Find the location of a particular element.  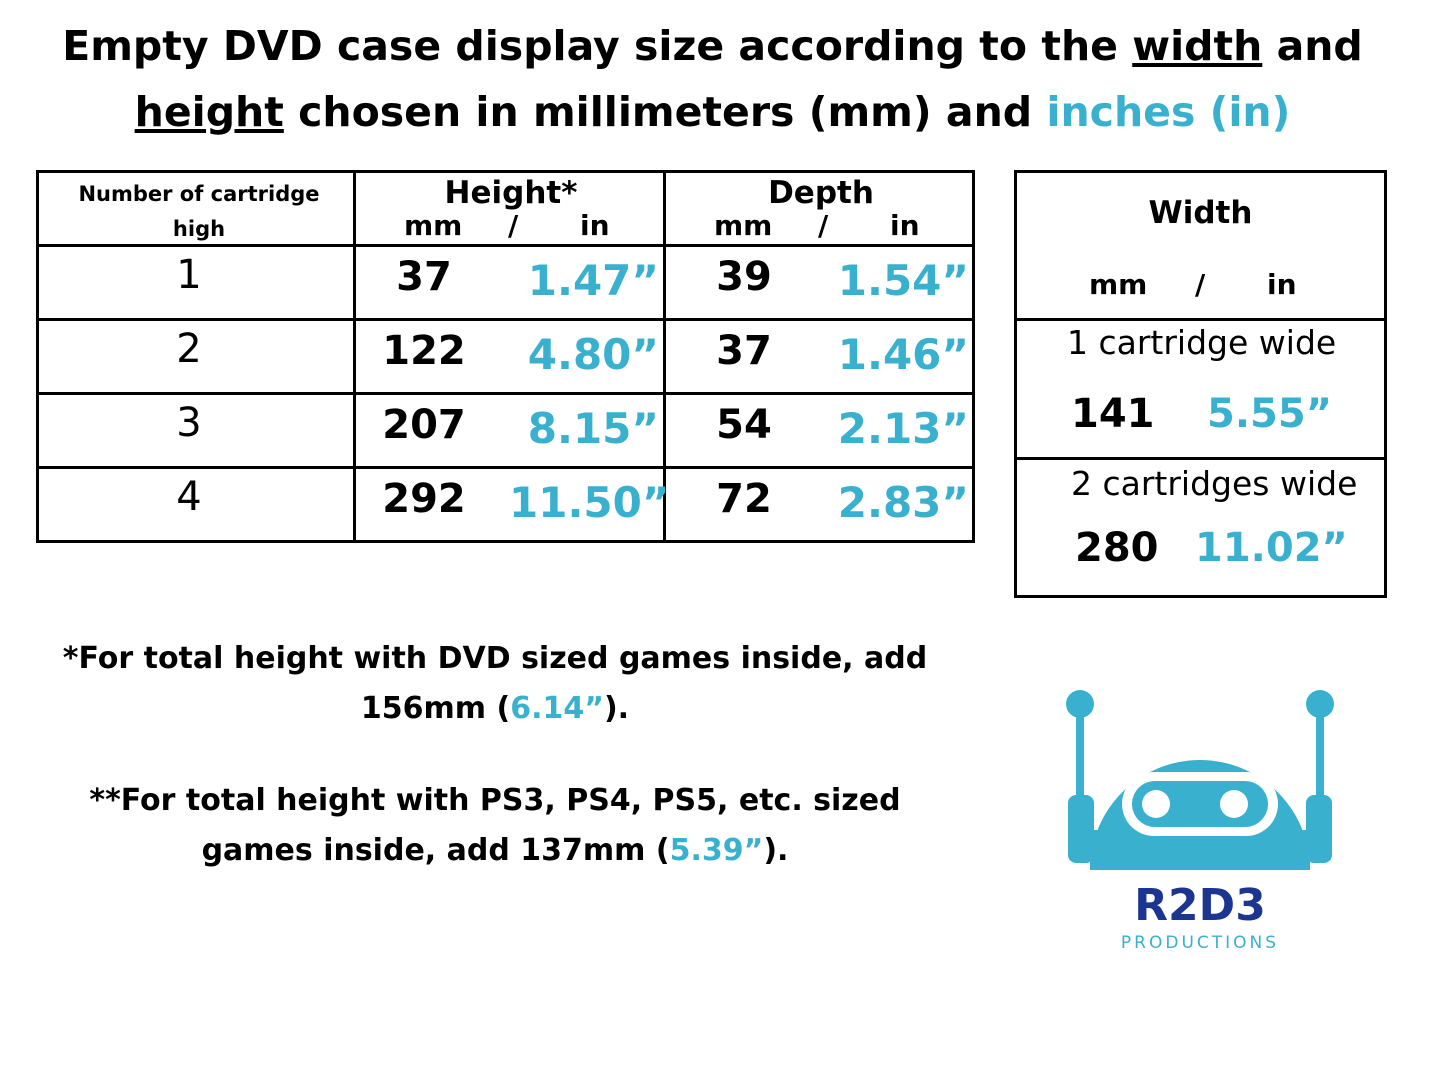

value-mm: 72 is located at coordinates (744, 499).